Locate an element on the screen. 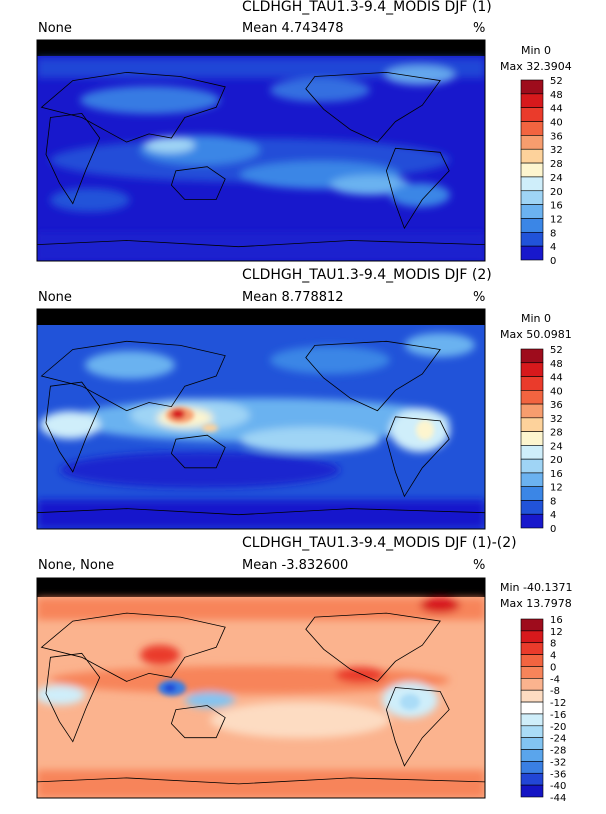  panel2-colorbar-tick-label: 12 is located at coordinates (556, 488).